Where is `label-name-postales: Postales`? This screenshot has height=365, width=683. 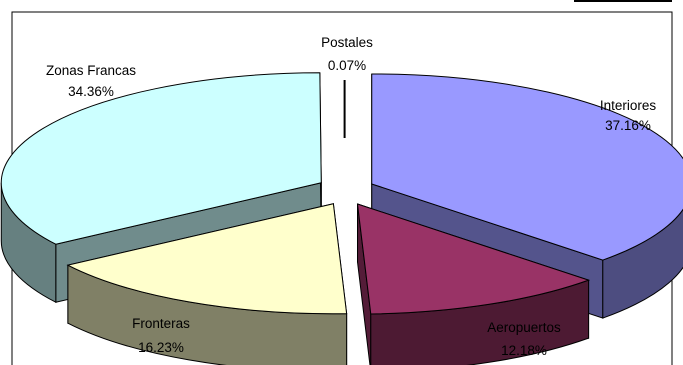 label-name-postales: Postales is located at coordinates (347, 42).